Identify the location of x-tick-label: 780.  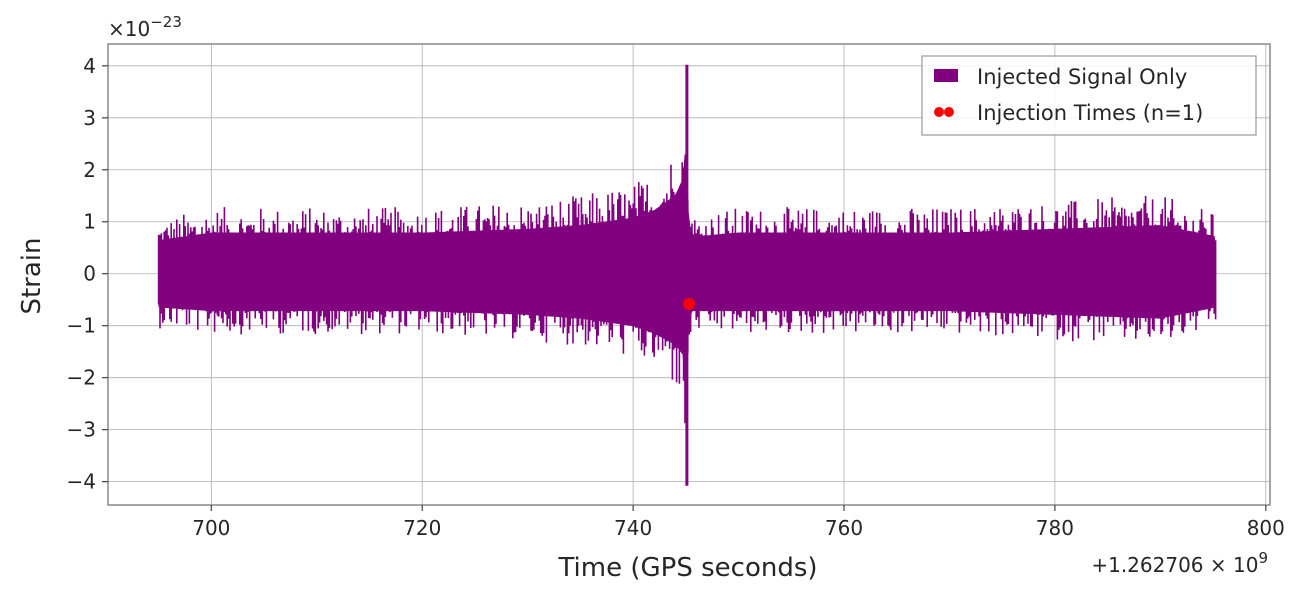
(1055, 528).